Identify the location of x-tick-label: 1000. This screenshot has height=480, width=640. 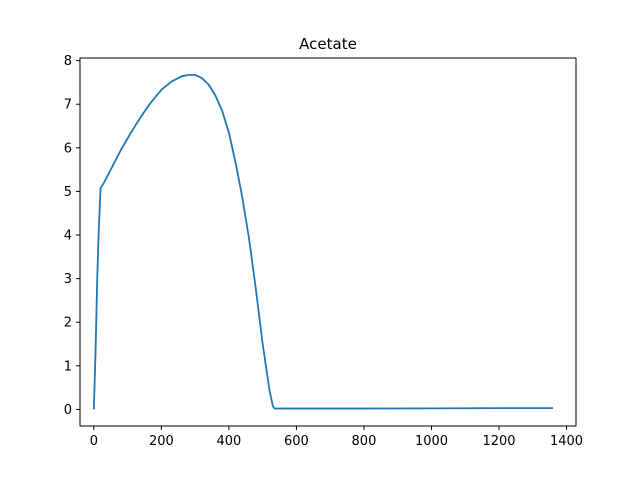
(431, 441).